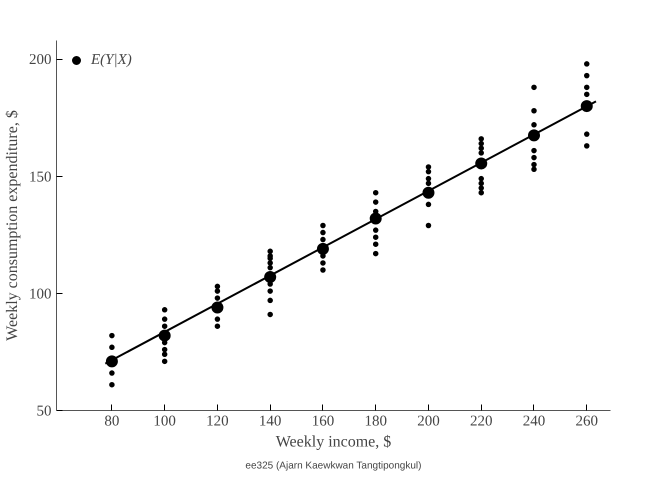  What do you see at coordinates (164, 422) in the screenshot?
I see `x-tick-label: 100` at bounding box center [164, 422].